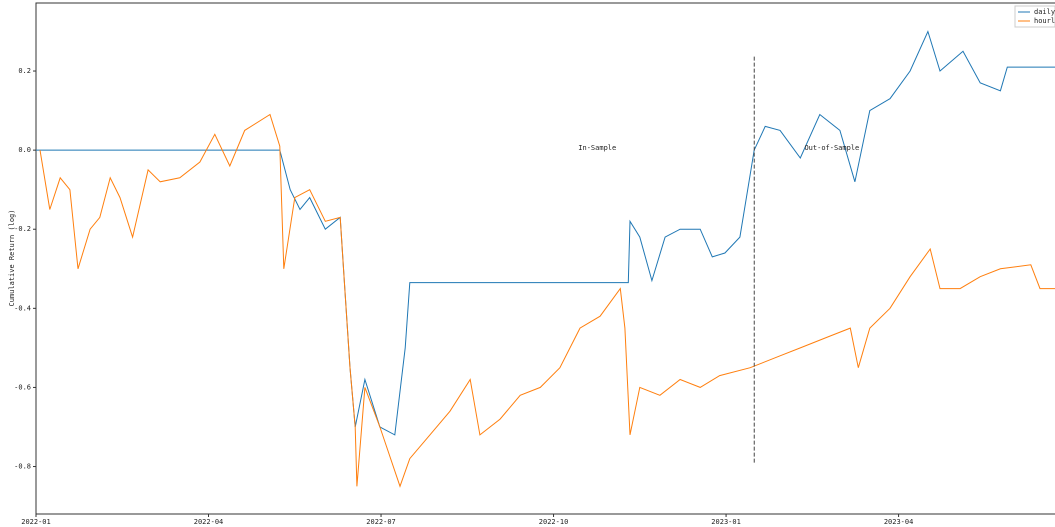 The image size is (1055, 527). What do you see at coordinates (1044, 21) in the screenshot?
I see `legend-label: hourly` at bounding box center [1044, 21].